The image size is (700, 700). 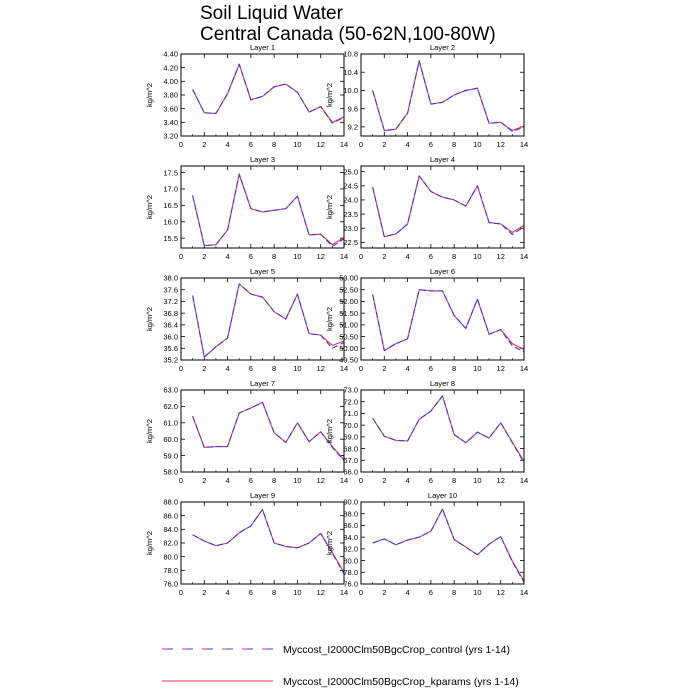 I want to click on y-tick-label: 86.0, so click(x=350, y=525).